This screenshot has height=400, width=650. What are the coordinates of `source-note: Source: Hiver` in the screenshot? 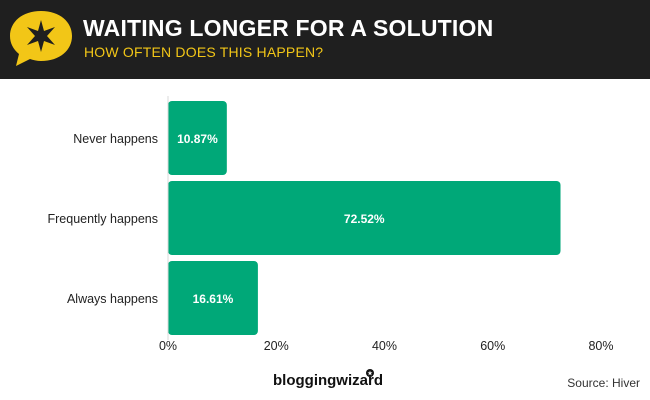 It's located at (603, 383).